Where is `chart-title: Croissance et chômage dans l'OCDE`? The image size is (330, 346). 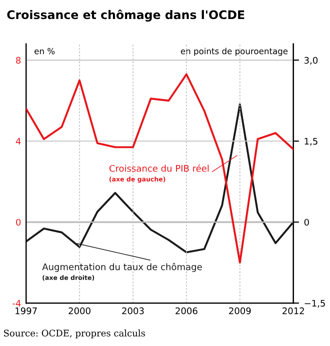 chart-title: Croissance et chômage dans l'OCDE is located at coordinates (125, 16).